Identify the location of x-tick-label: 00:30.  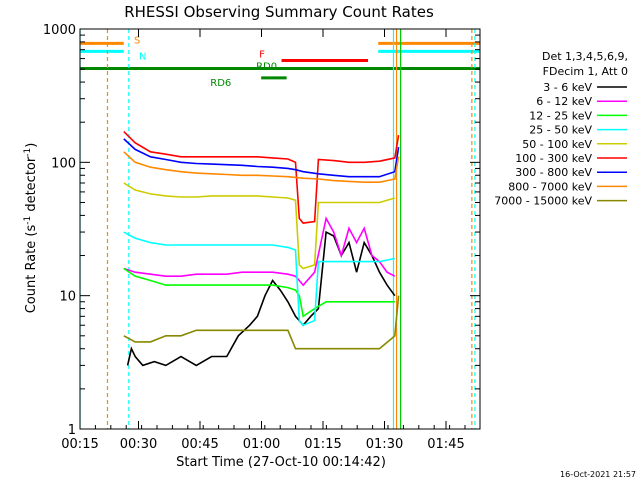
(138, 444).